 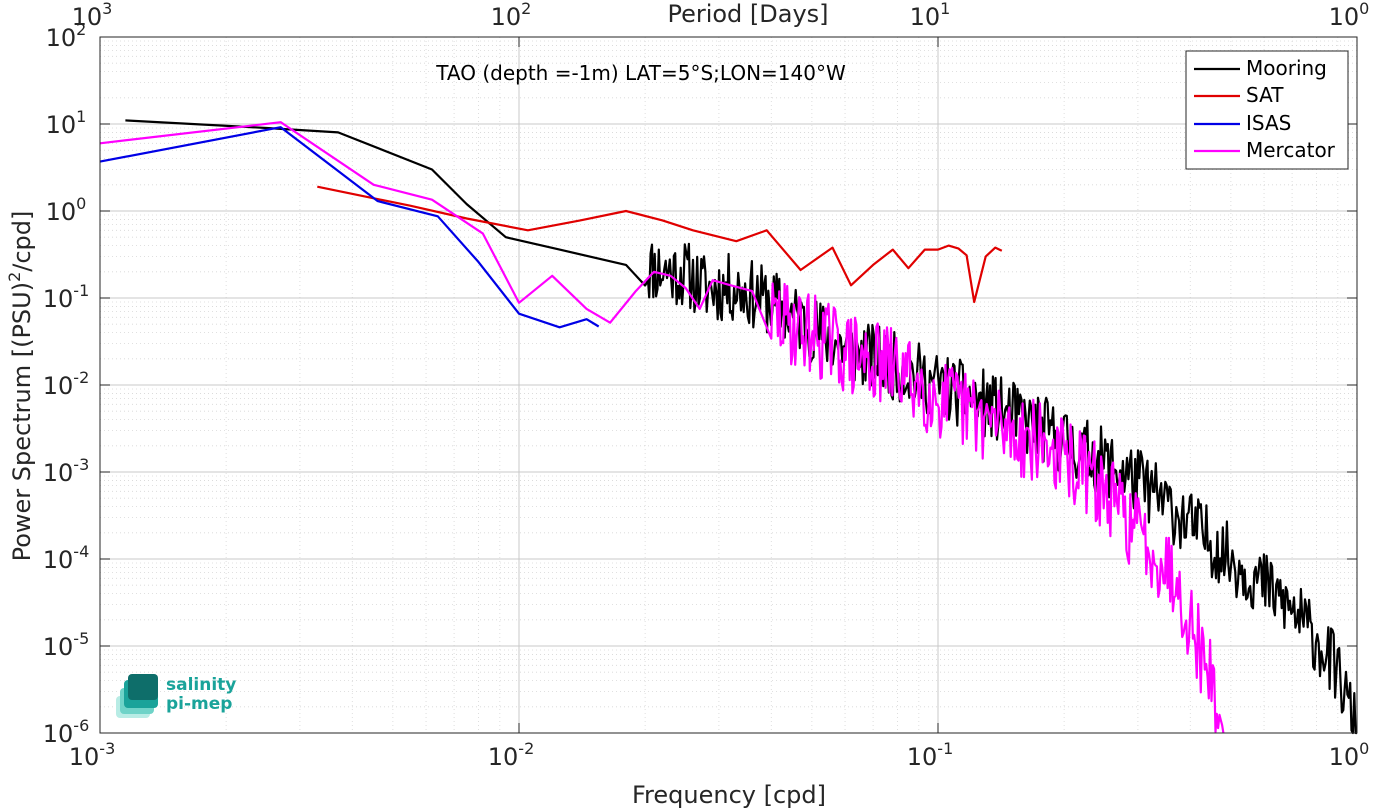 I want to click on top-tick-label: 10³, so click(x=92, y=15).